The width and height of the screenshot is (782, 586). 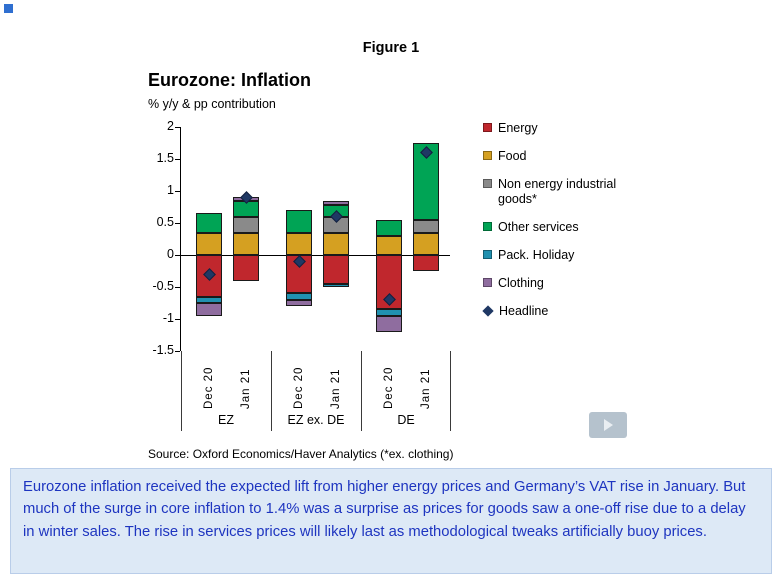 I want to click on arrow-right-icon, so click(x=608, y=425).